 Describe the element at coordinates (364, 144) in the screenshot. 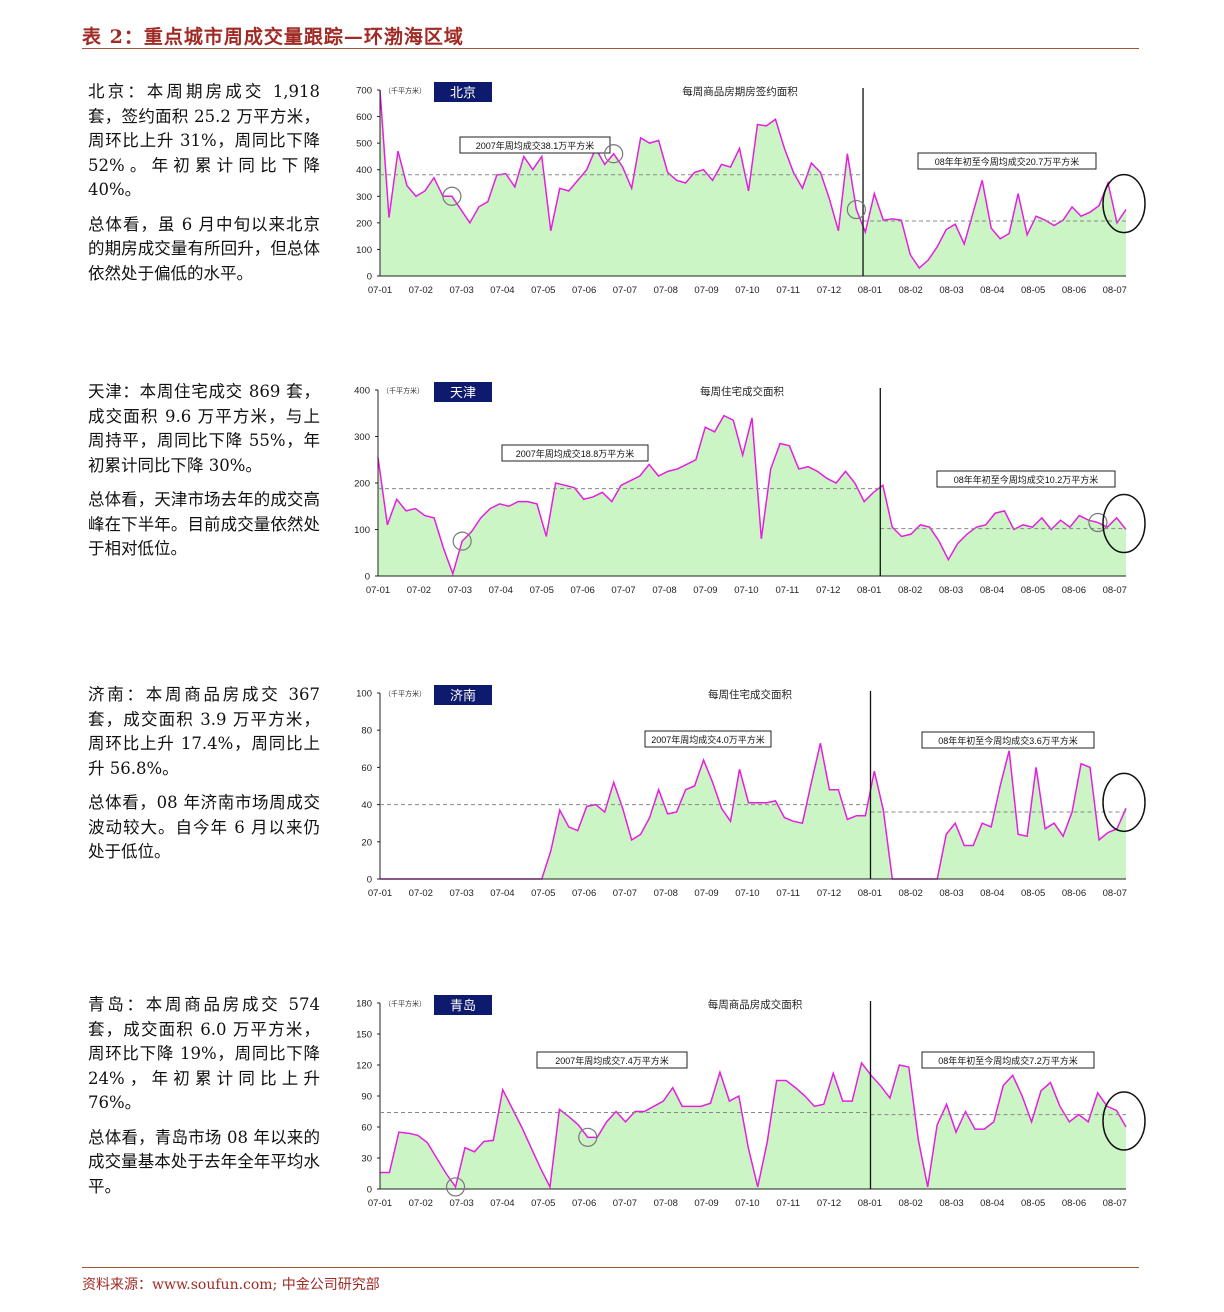

I see `y-tick-label: 500` at that location.